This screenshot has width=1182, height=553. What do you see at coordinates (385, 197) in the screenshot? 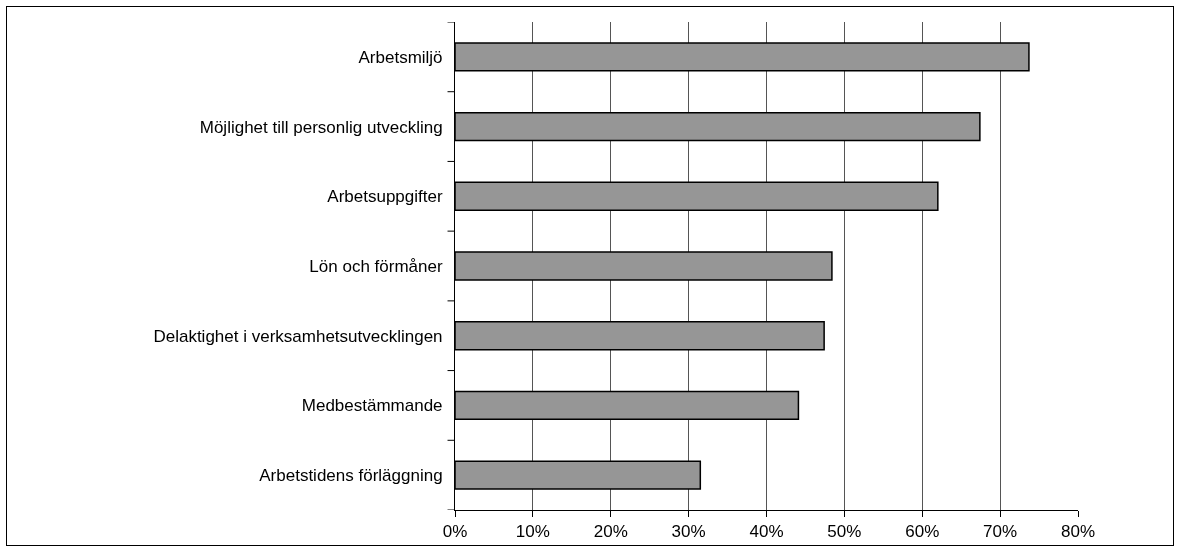
I see `y-tick-label: Arbetsuppgifter` at bounding box center [385, 197].